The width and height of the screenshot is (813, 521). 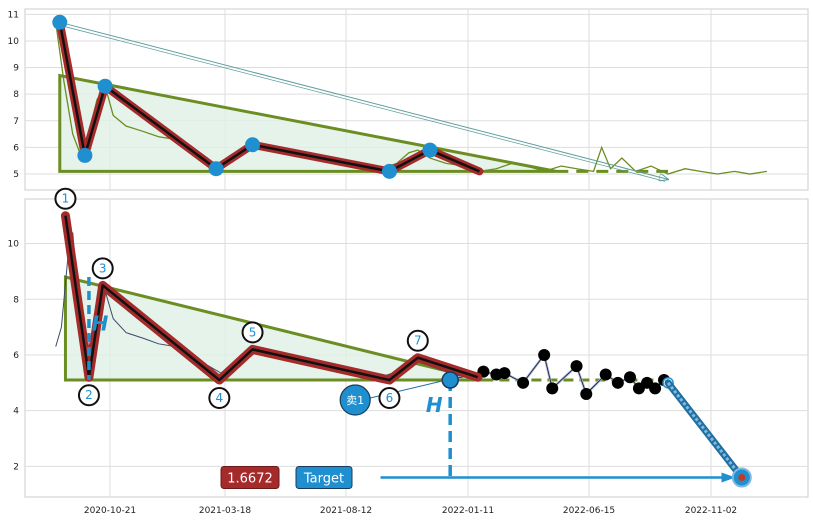 What do you see at coordinates (450, 380) in the screenshot?
I see `detail-breakout-point` at bounding box center [450, 380].